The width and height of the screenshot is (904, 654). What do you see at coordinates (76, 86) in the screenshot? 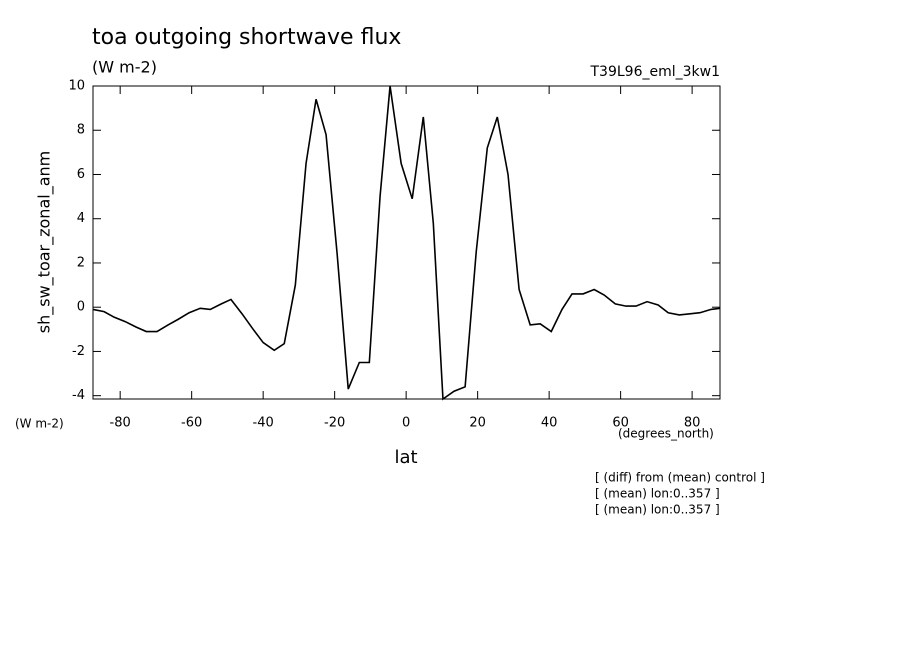
I see `y-tick-label: 10` at bounding box center [76, 86].